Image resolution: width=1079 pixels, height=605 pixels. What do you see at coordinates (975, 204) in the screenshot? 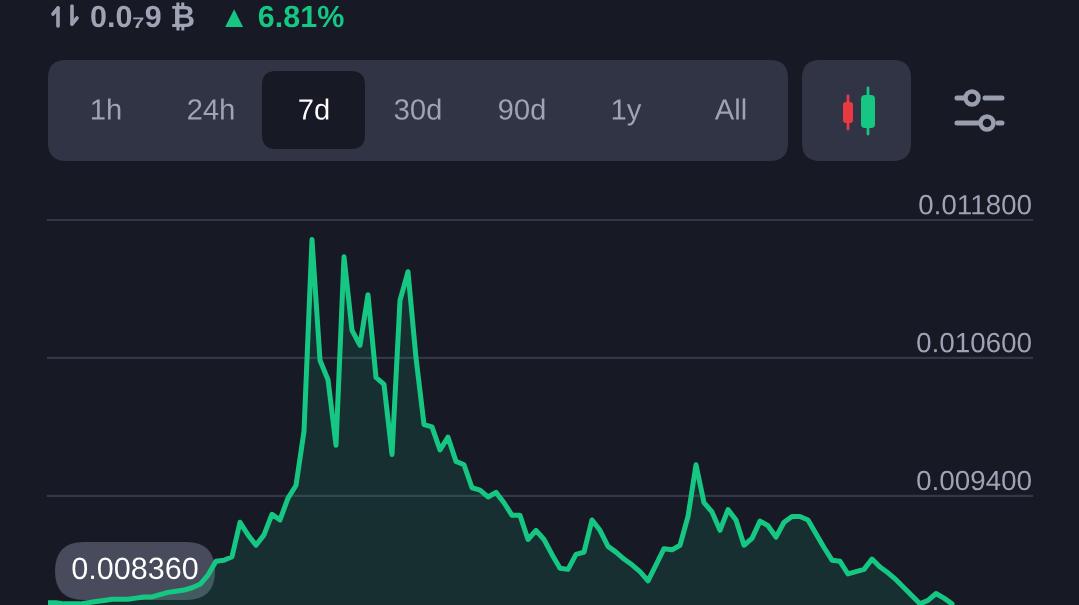
I see `y-tick-label: 0.011800` at bounding box center [975, 204].